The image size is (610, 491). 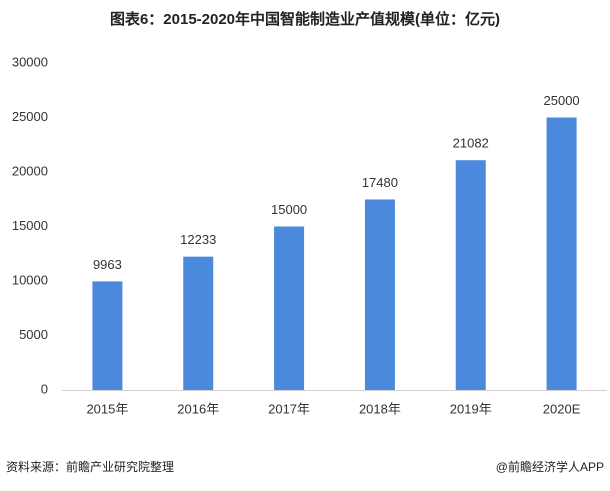 What do you see at coordinates (107, 264) in the screenshot?
I see `data-label: 9963` at bounding box center [107, 264].